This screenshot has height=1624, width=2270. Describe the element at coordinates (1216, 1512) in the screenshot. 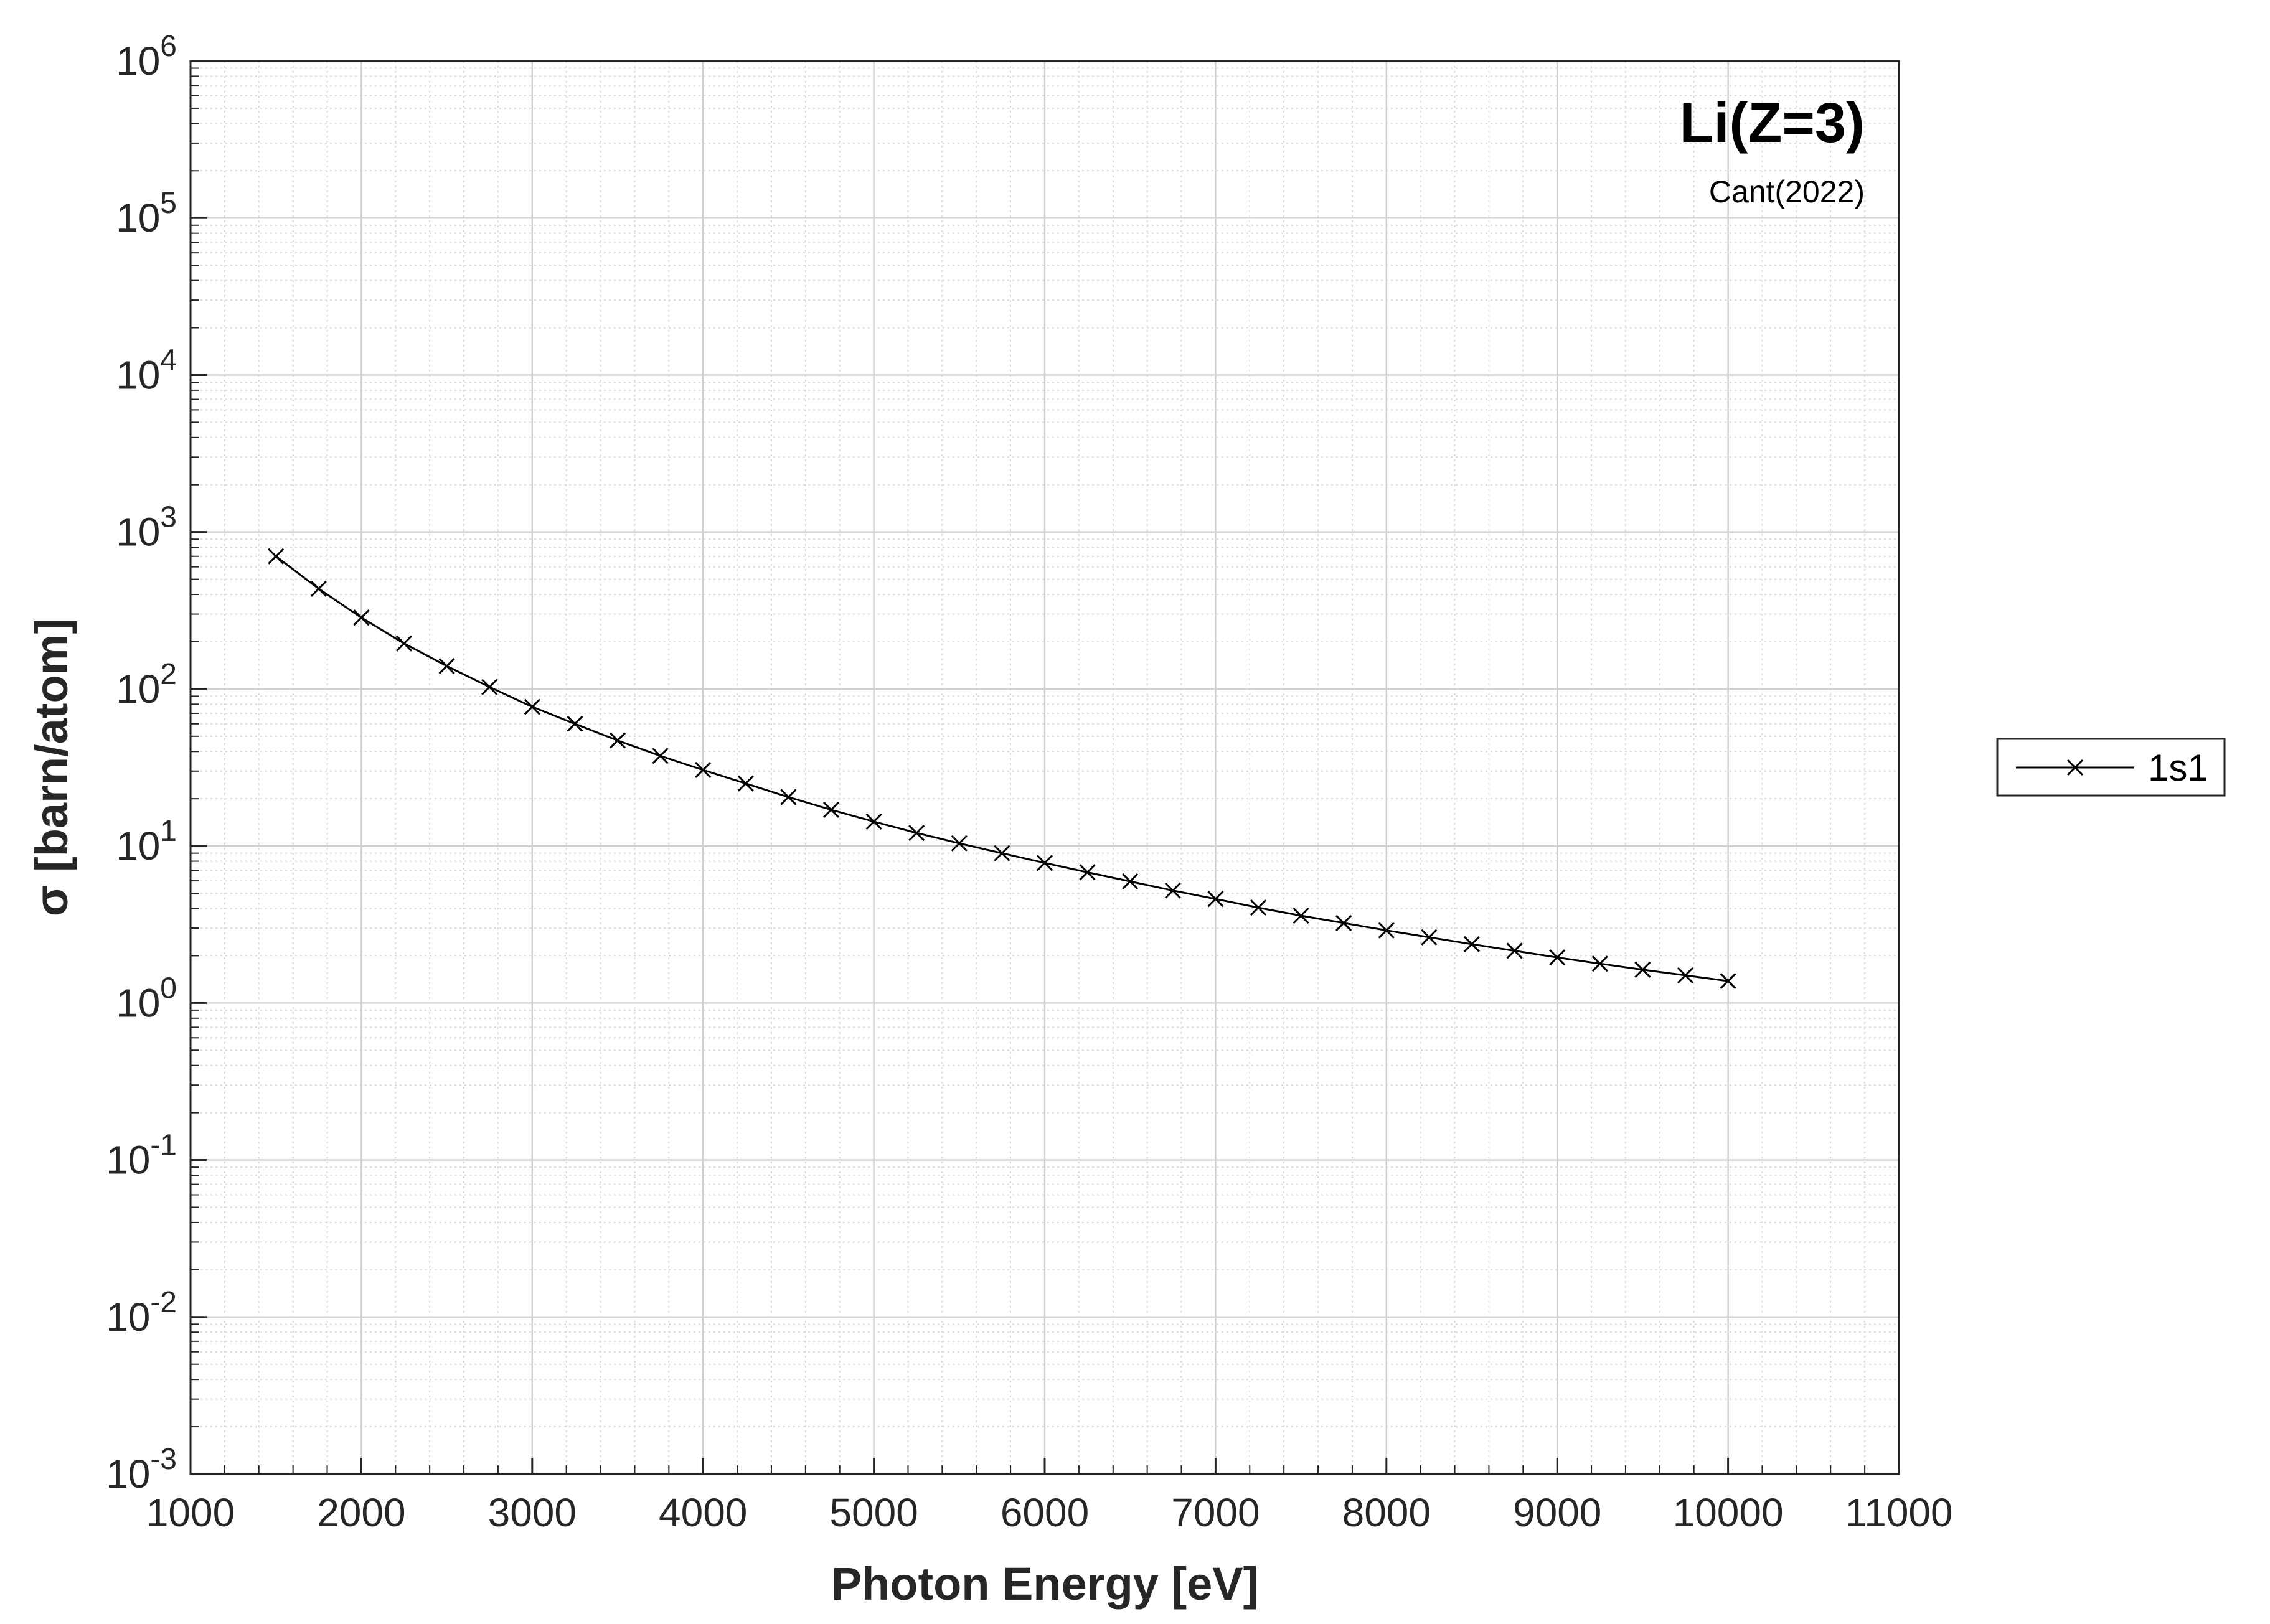

I see `x-tick-label: 7000` at that location.